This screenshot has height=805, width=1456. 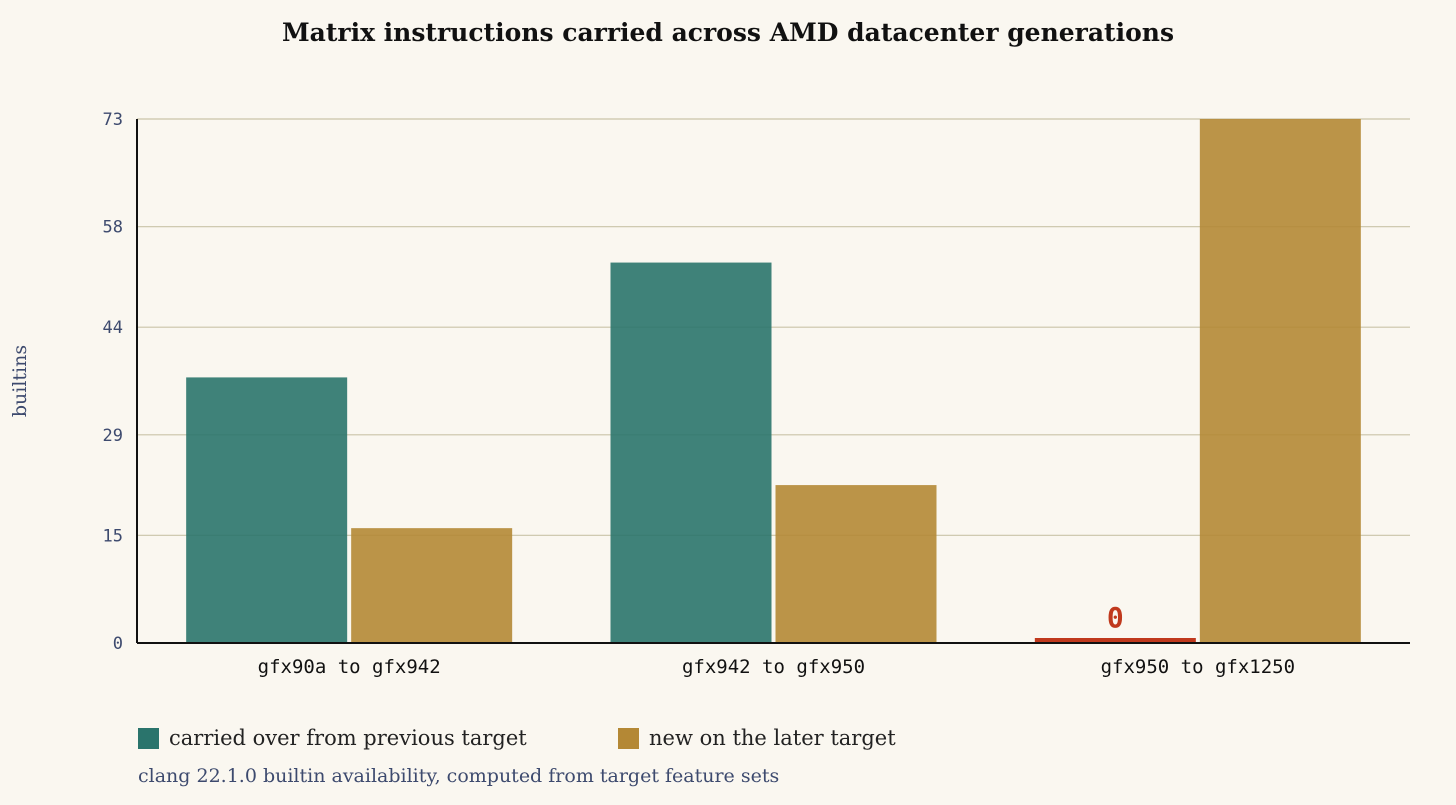 What do you see at coordinates (113, 328) in the screenshot?
I see `y-tick-label: 44` at bounding box center [113, 328].